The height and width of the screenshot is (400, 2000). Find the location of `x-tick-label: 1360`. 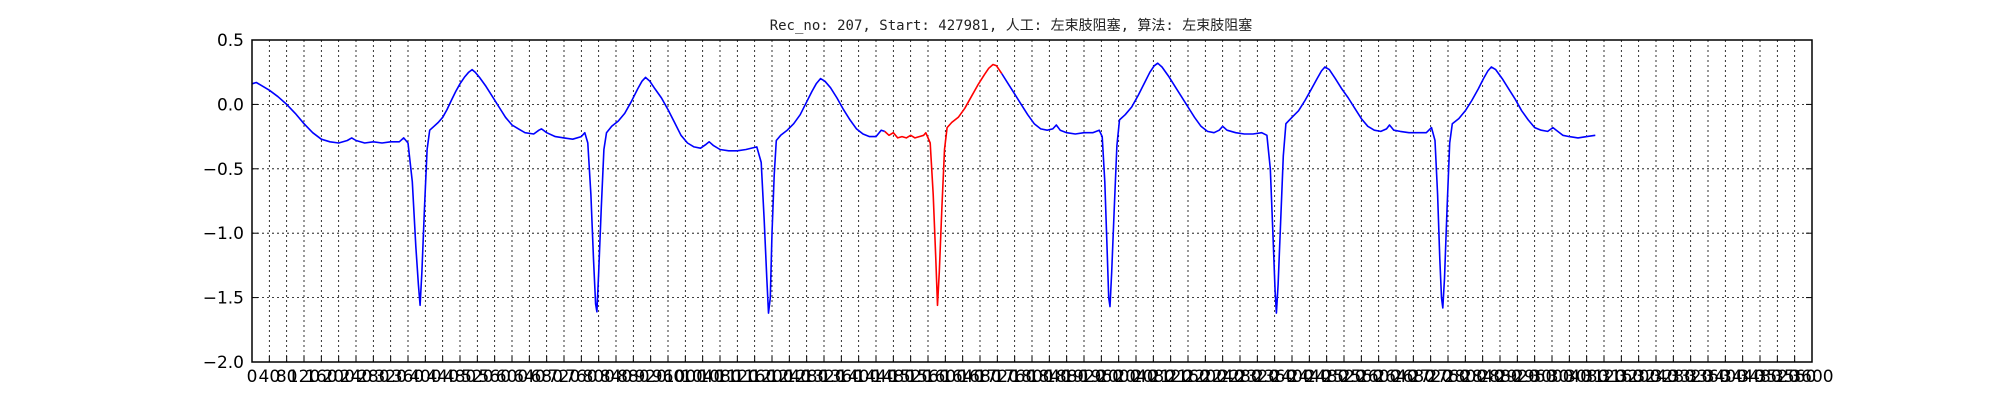

x-tick-label: 1360 is located at coordinates (841, 377).